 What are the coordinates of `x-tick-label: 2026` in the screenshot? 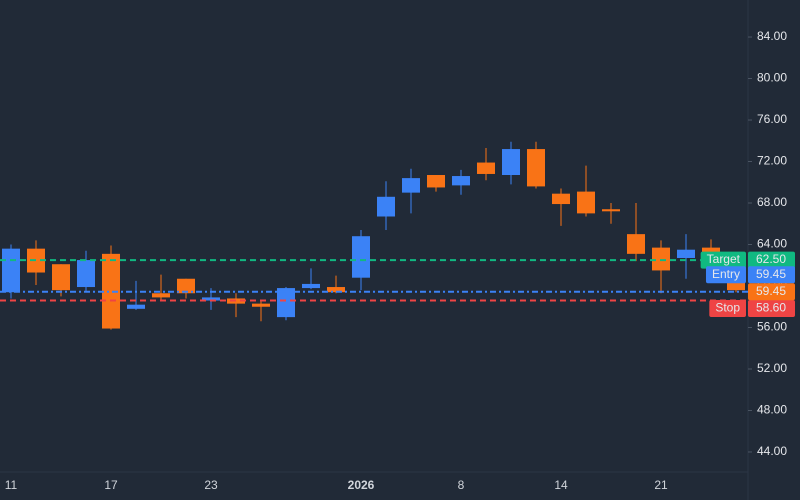 It's located at (361, 485).